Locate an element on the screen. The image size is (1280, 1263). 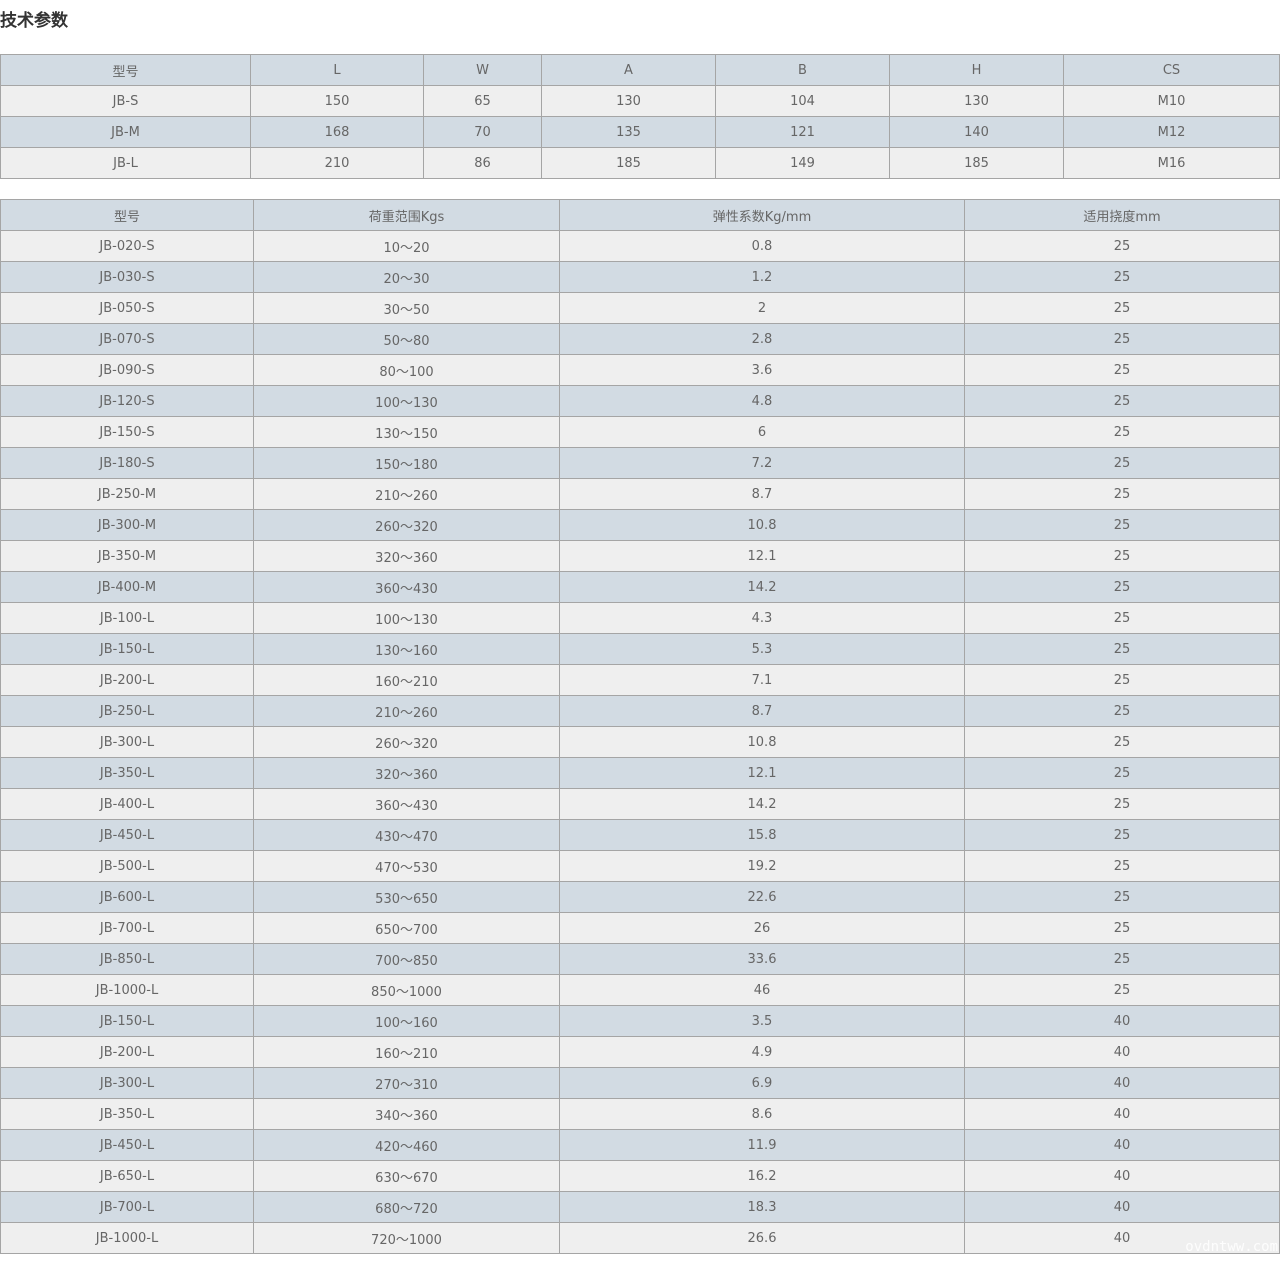
table-cell: JB-500-L is located at coordinates (127, 866).